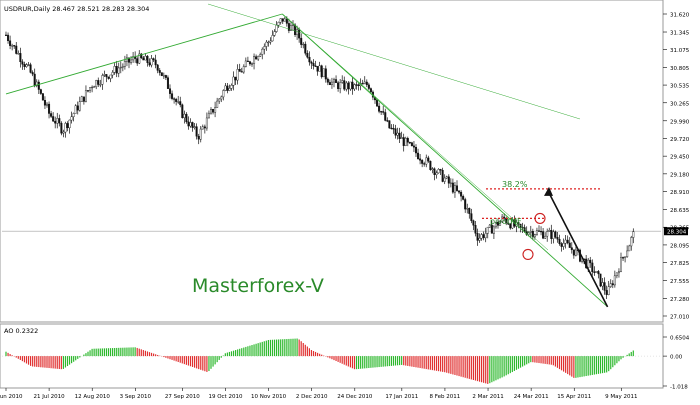 This screenshot has height=405, width=700. Describe the element at coordinates (93, 397) in the screenshot. I see `x-tick-label: 12 Aug 2010` at that location.